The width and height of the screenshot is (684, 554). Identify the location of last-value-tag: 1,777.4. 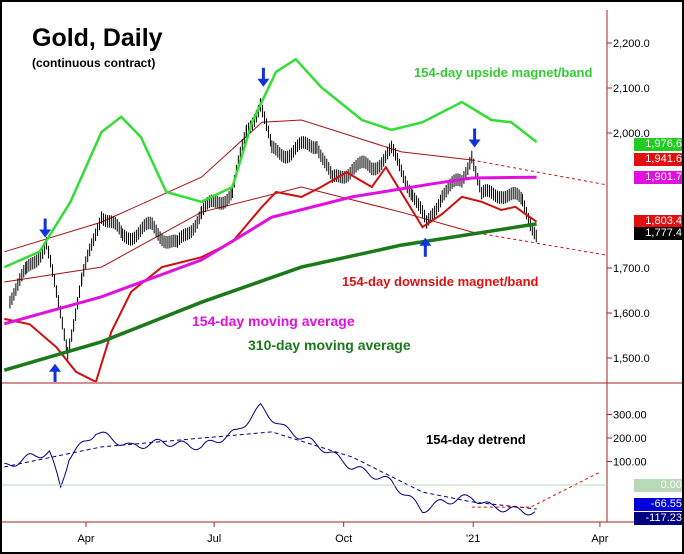
(658, 234).